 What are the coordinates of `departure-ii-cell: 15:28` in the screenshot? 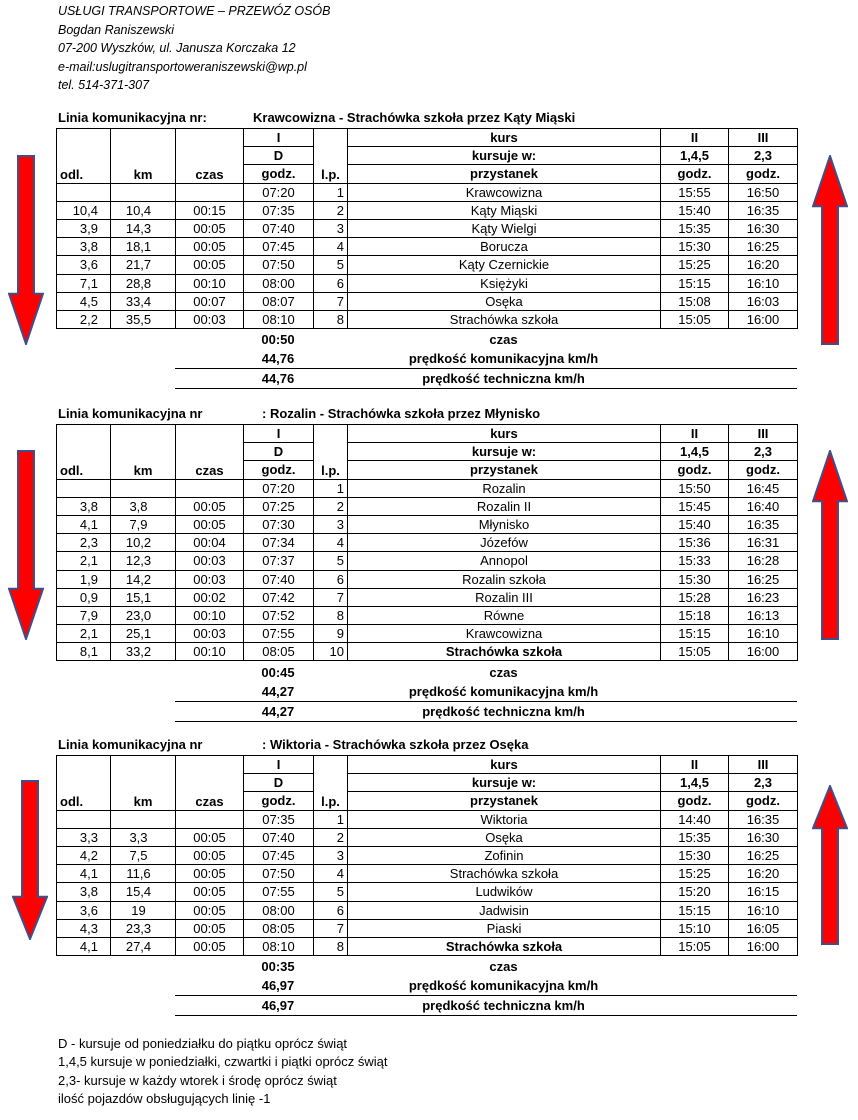 It's located at (694, 597).